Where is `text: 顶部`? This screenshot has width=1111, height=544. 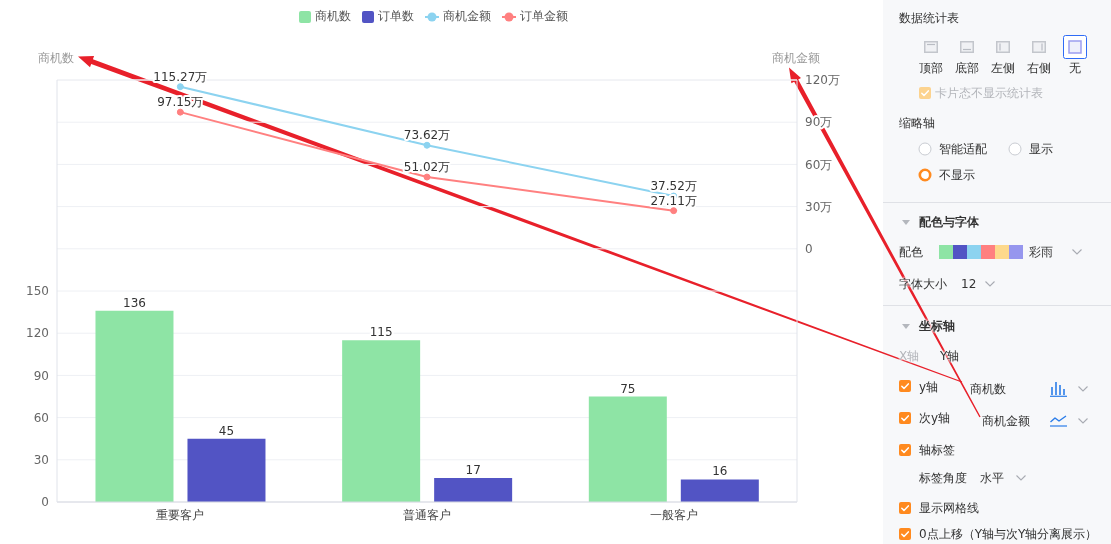 text: 顶部 is located at coordinates (931, 68).